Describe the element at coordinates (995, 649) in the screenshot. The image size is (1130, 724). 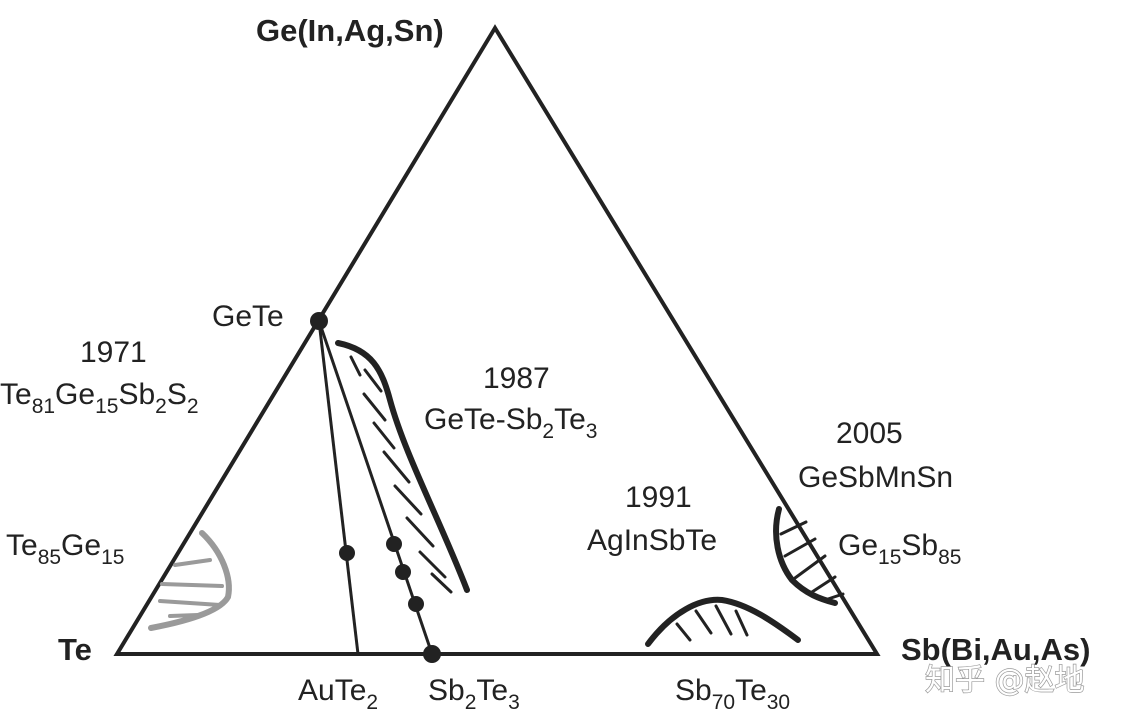
I see `vertex-label-right: Sb(Bi,Au,As)` at that location.